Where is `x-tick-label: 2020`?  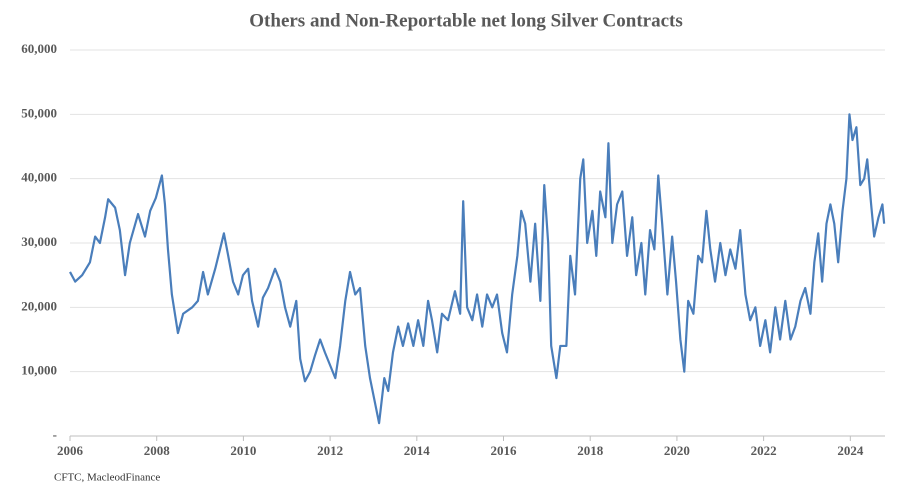 x-tick-label: 2020 is located at coordinates (677, 450).